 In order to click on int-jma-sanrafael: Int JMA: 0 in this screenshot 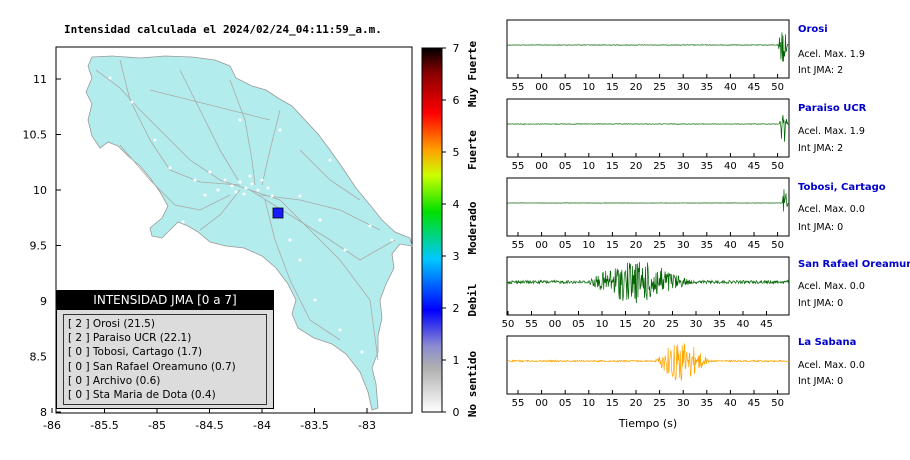, I will do `click(821, 303)`.